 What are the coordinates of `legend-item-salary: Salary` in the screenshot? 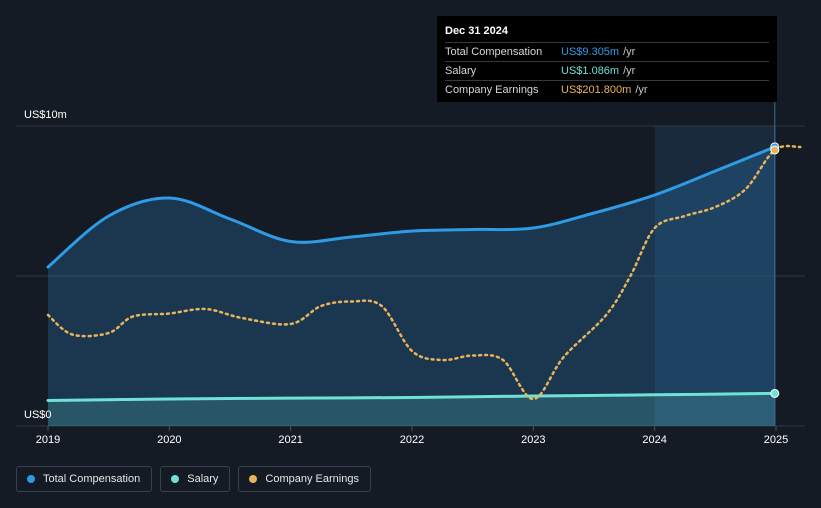 It's located at (195, 479).